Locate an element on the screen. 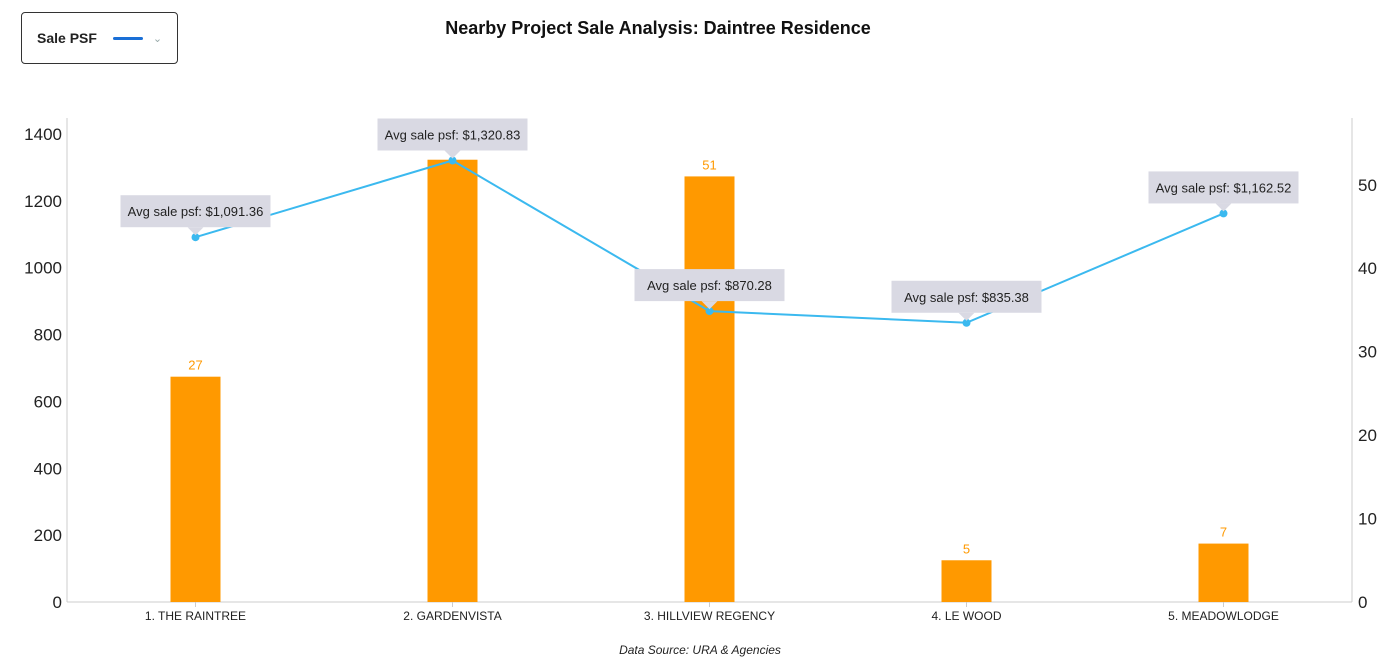 This screenshot has height=668, width=1400. left-tick-label: 1200 is located at coordinates (43, 201).